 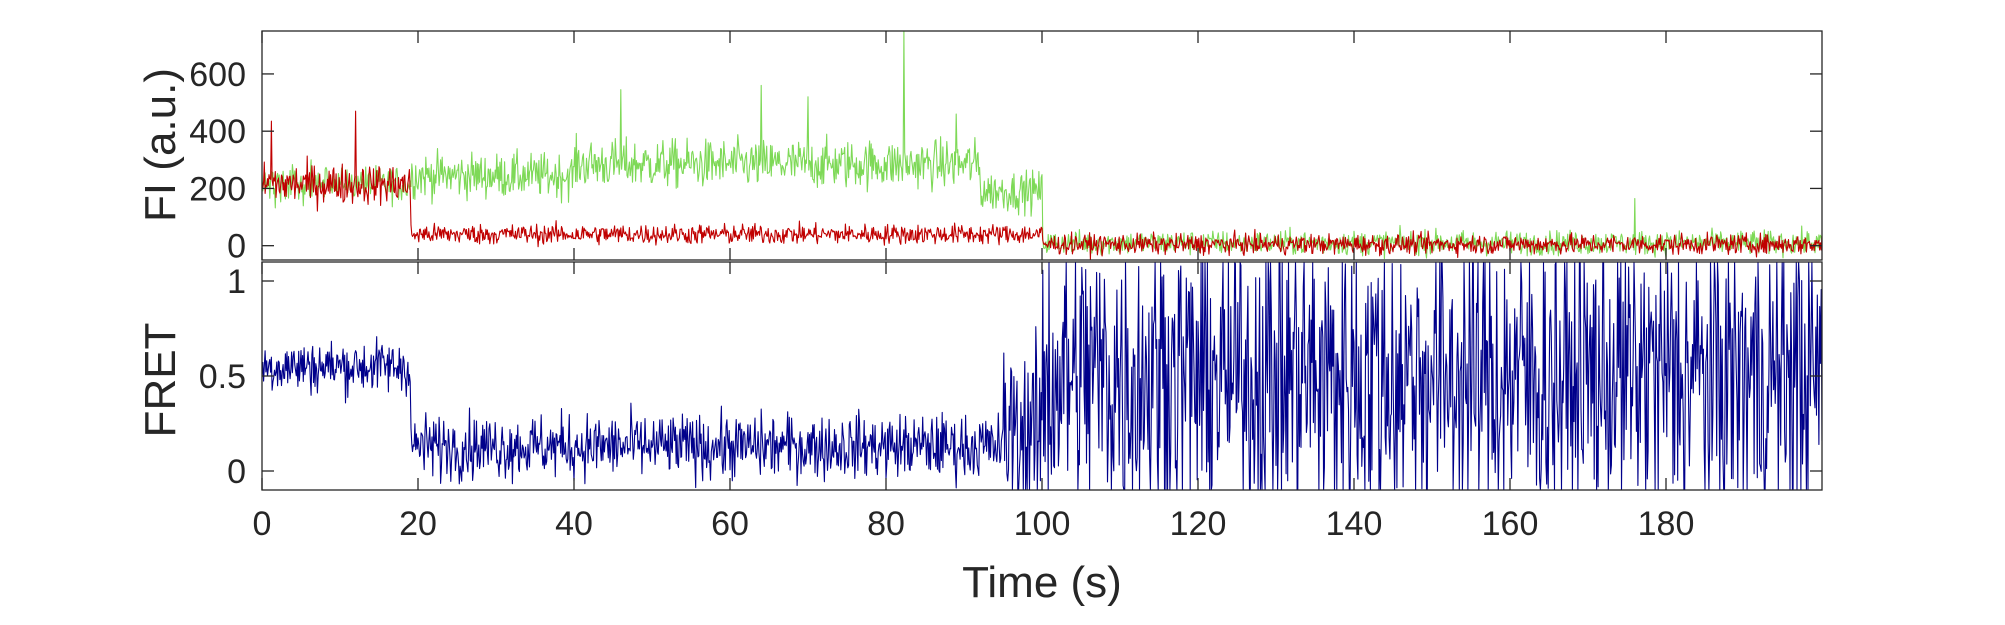 What do you see at coordinates (418, 524) in the screenshot?
I see `x-tick-label: 20` at bounding box center [418, 524].